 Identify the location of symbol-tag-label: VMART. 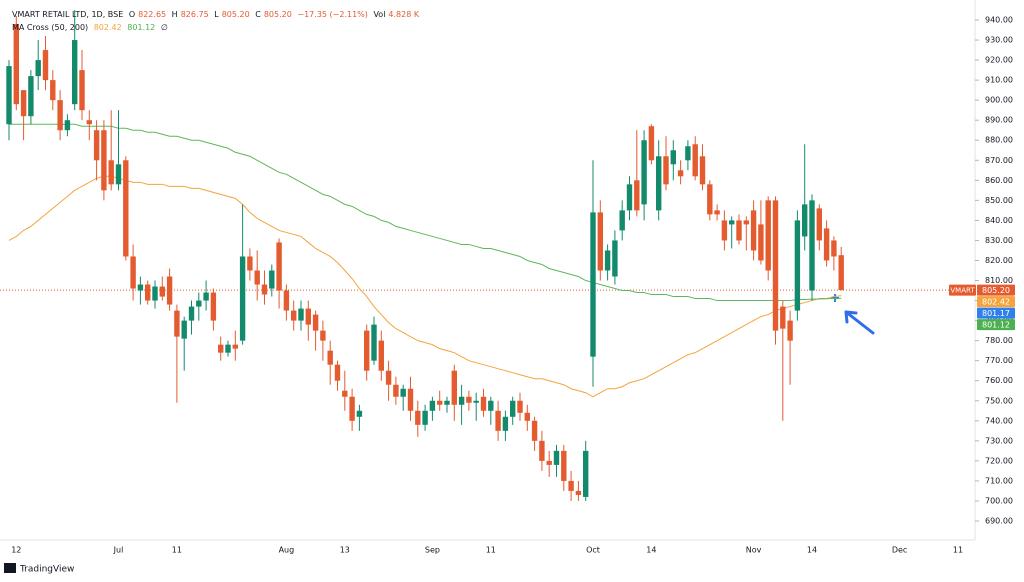
(962, 291).